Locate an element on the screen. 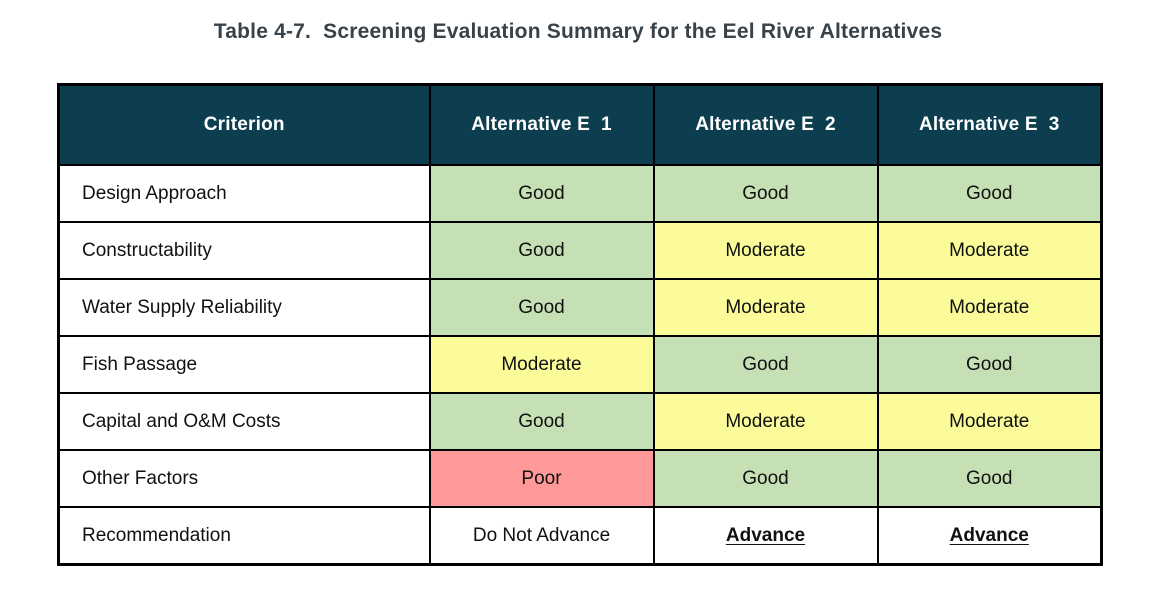  criterion-cell: Constructability is located at coordinates (244, 250).